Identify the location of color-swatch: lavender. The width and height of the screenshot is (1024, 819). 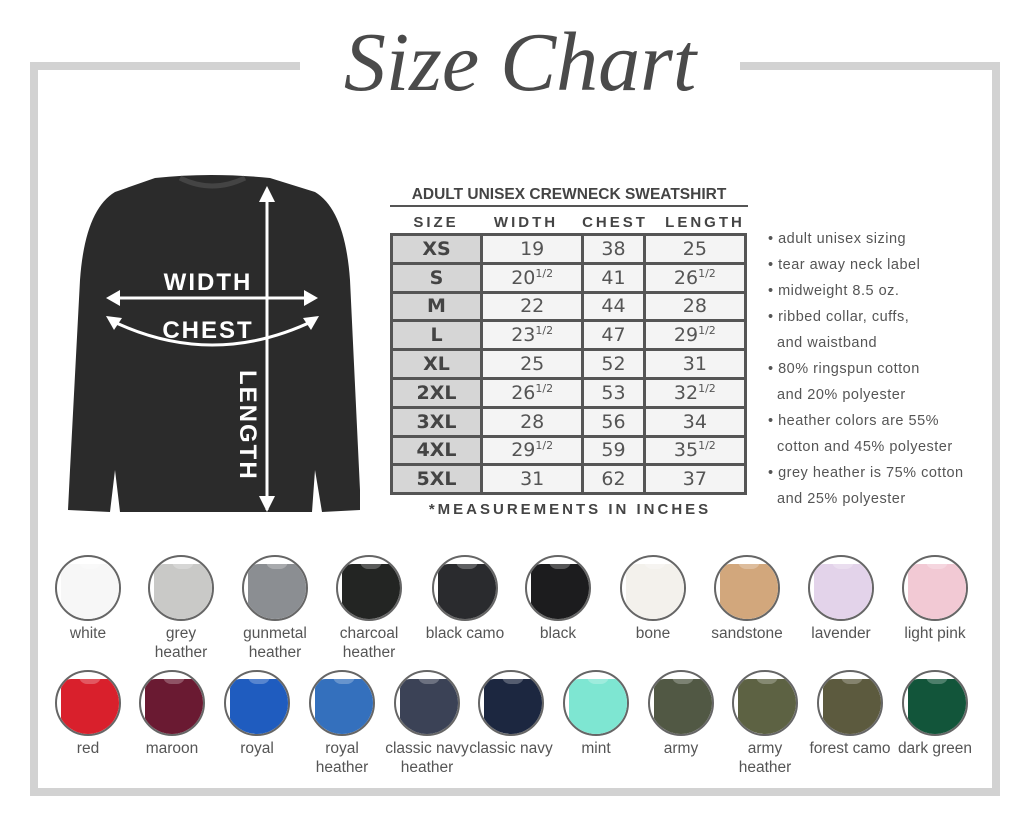
(841, 599).